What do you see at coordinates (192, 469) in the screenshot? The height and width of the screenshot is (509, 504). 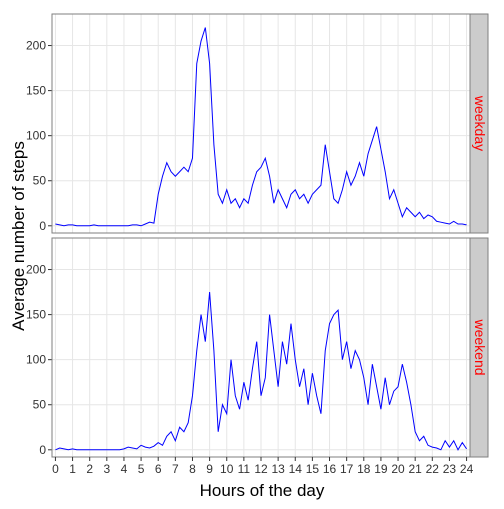 I see `x-tick-label: 8` at bounding box center [192, 469].